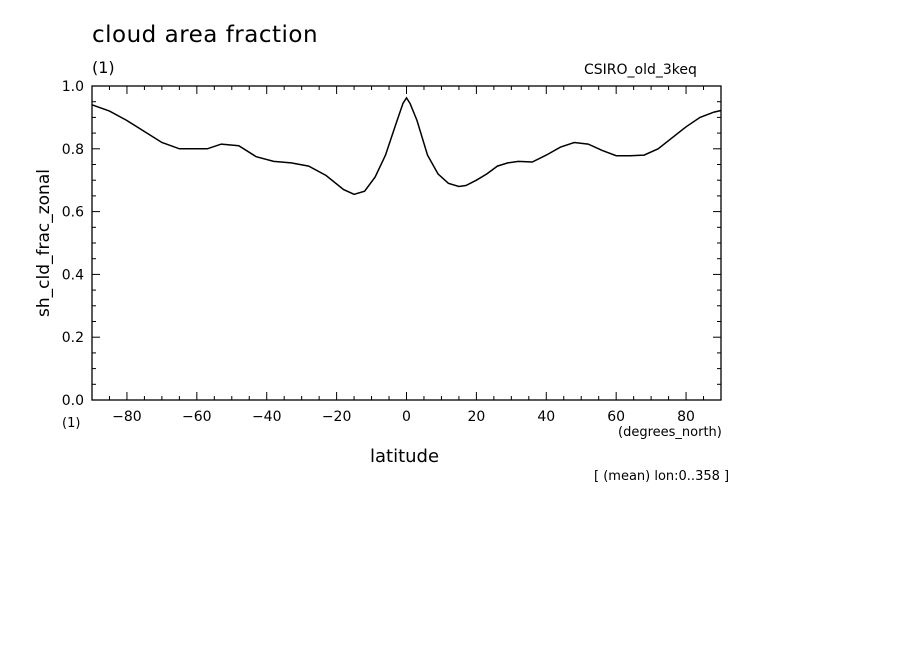 Image resolution: width=904 pixels, height=654 pixels. Describe the element at coordinates (103, 67) in the screenshot. I see `title-unit: (1)` at that location.